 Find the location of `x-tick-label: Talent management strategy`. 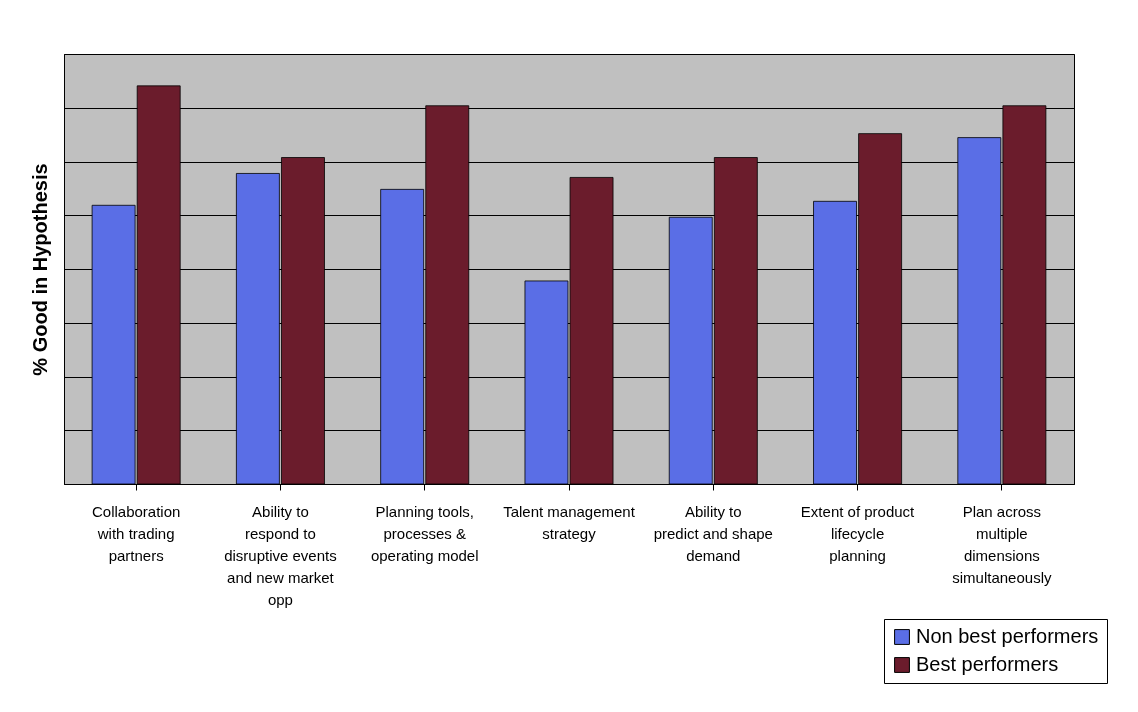

x-tick-label: Talent management strategy is located at coordinates (569, 522).